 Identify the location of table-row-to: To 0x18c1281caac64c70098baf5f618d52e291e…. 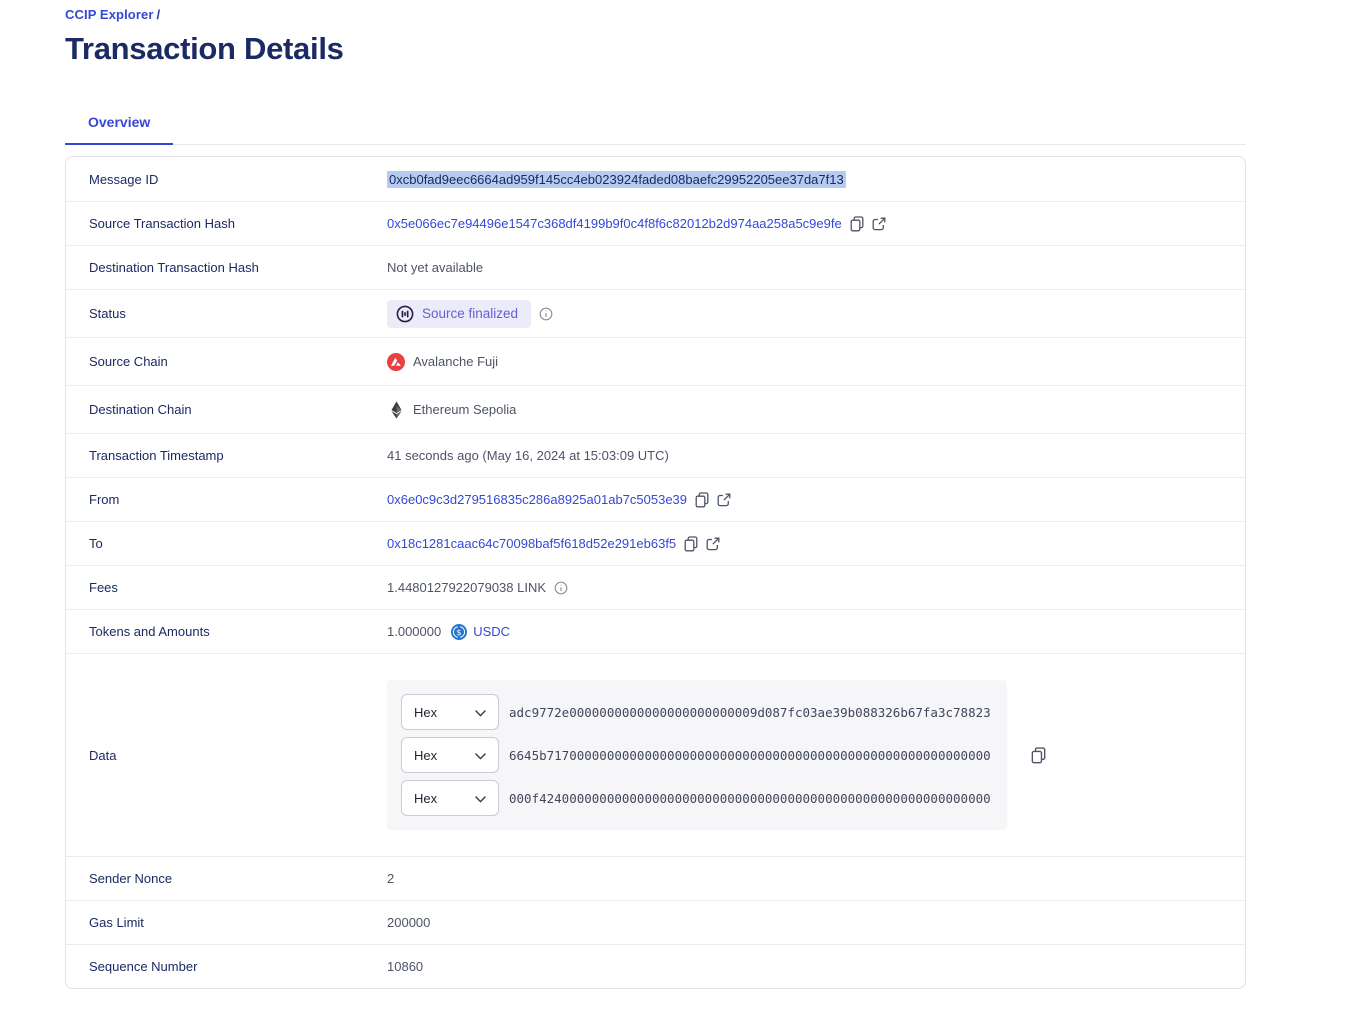
(655, 543).